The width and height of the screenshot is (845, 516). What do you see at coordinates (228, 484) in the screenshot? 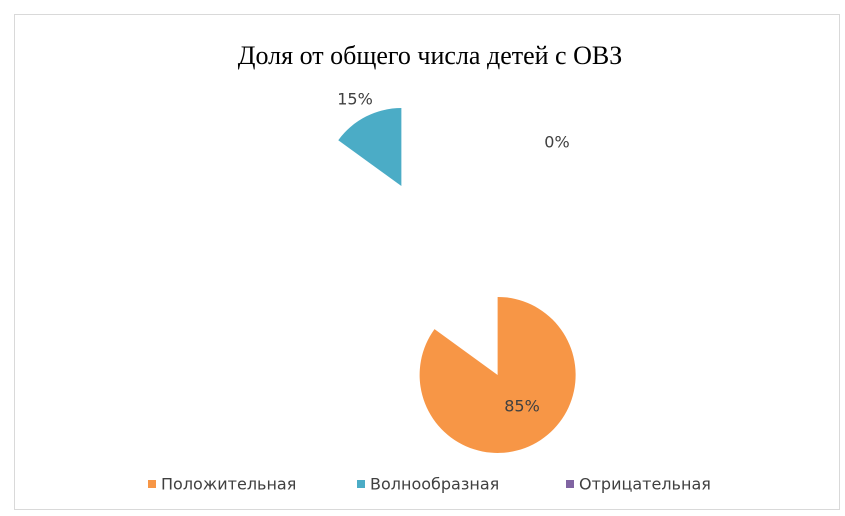
I see `legend-label: Положительная` at bounding box center [228, 484].